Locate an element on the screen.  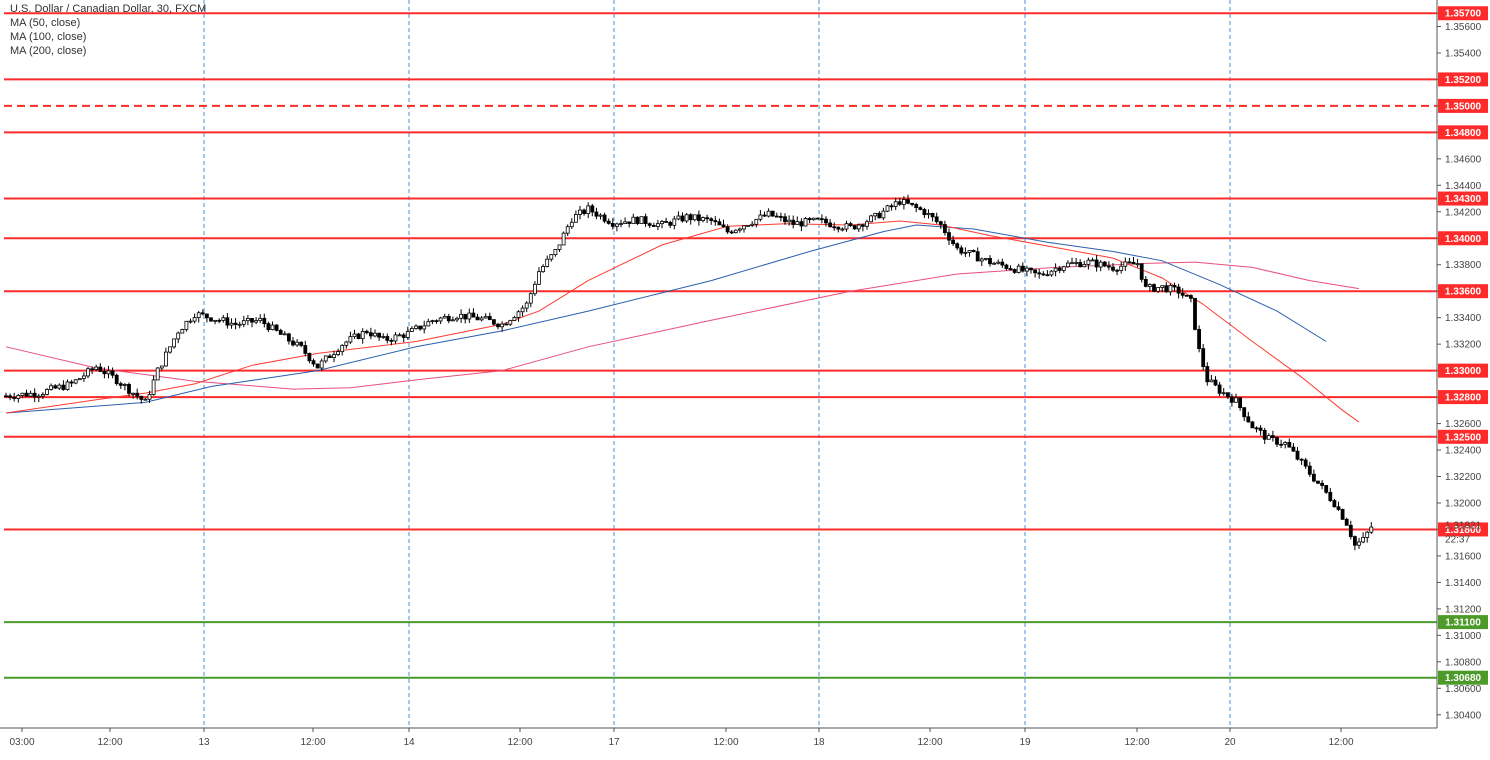
level-badge-1.35700 is located at coordinates (1463, 13).